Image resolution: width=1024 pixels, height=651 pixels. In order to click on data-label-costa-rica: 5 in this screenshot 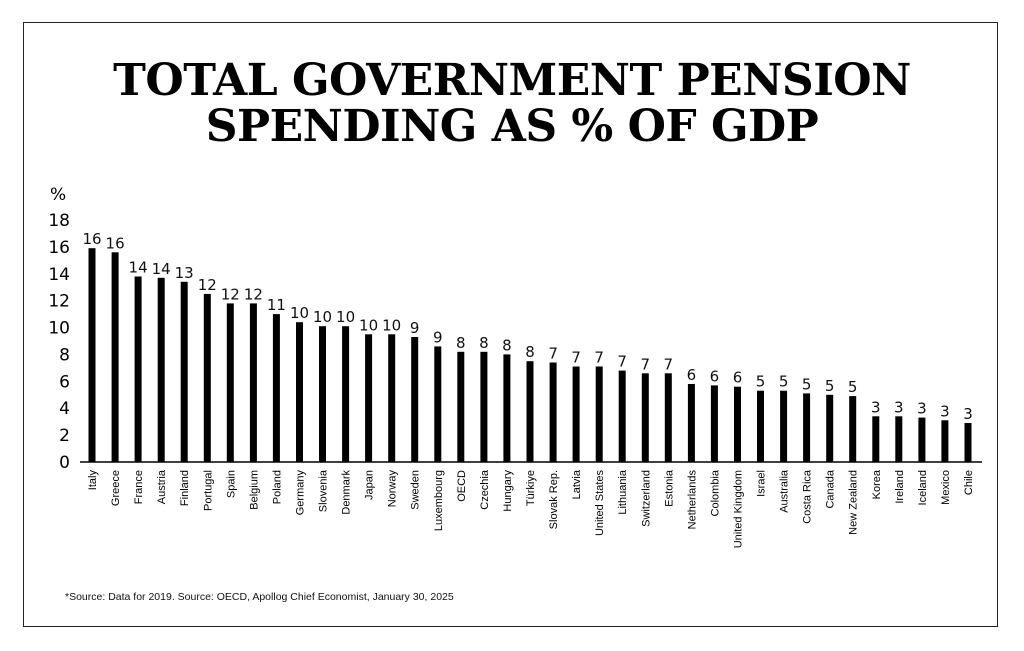, I will do `click(807, 384)`.